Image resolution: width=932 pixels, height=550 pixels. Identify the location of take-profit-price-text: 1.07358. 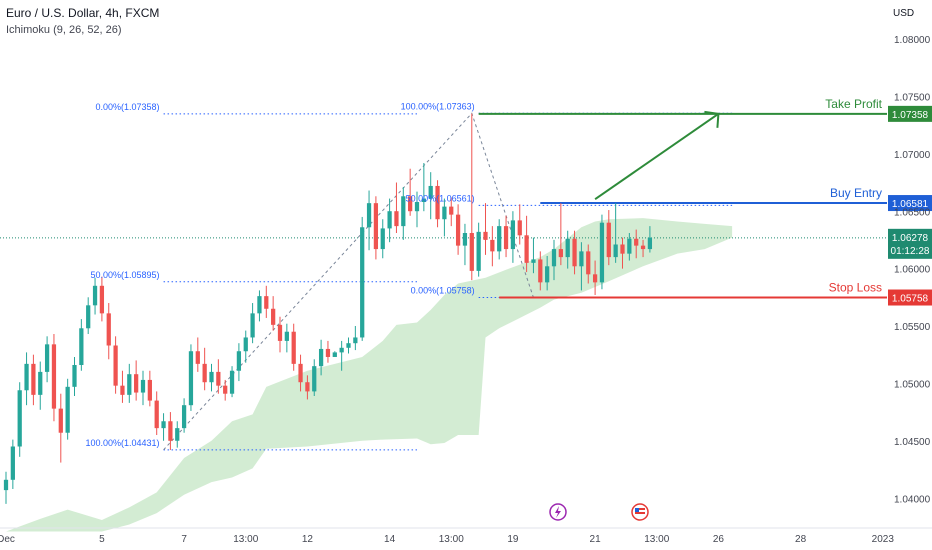
(910, 115).